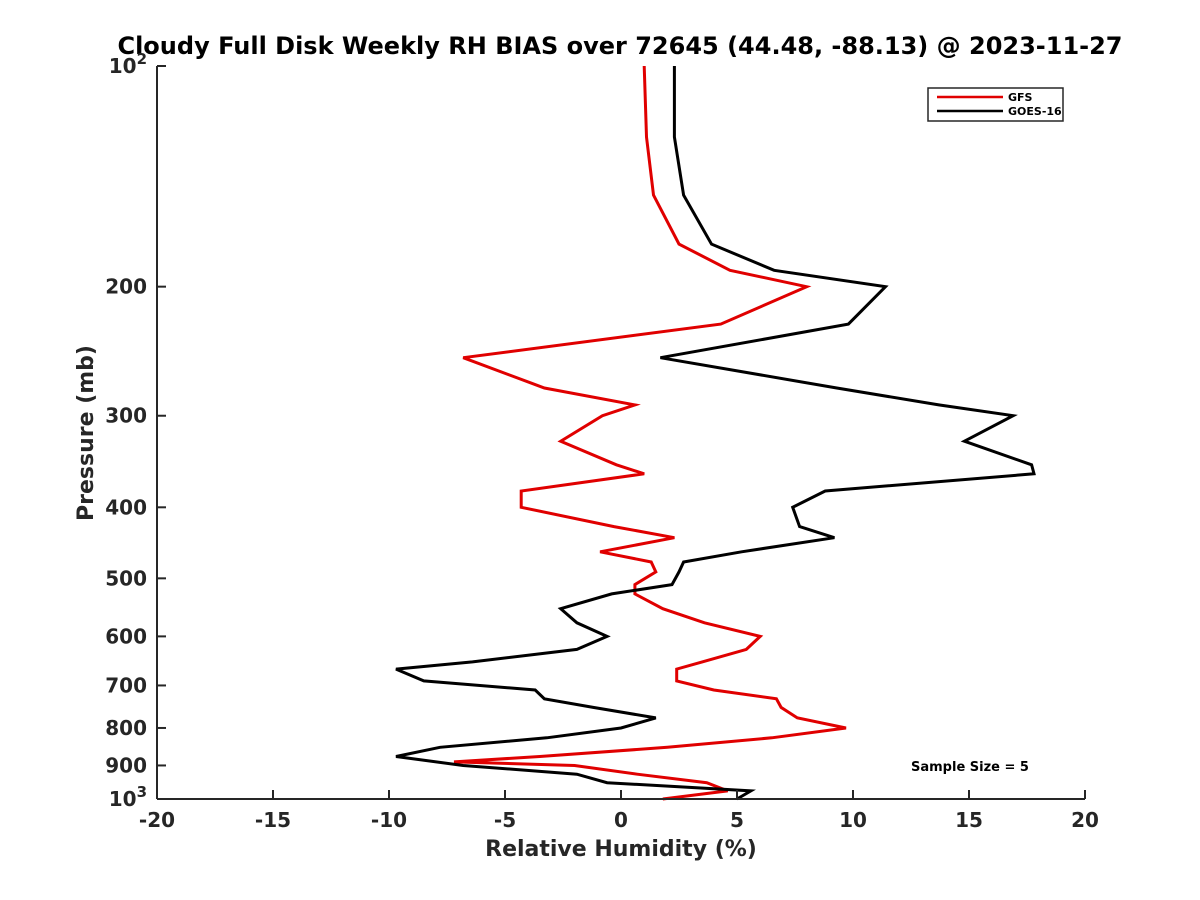  What do you see at coordinates (157, 820) in the screenshot?
I see `x-tick-label: -20` at bounding box center [157, 820].